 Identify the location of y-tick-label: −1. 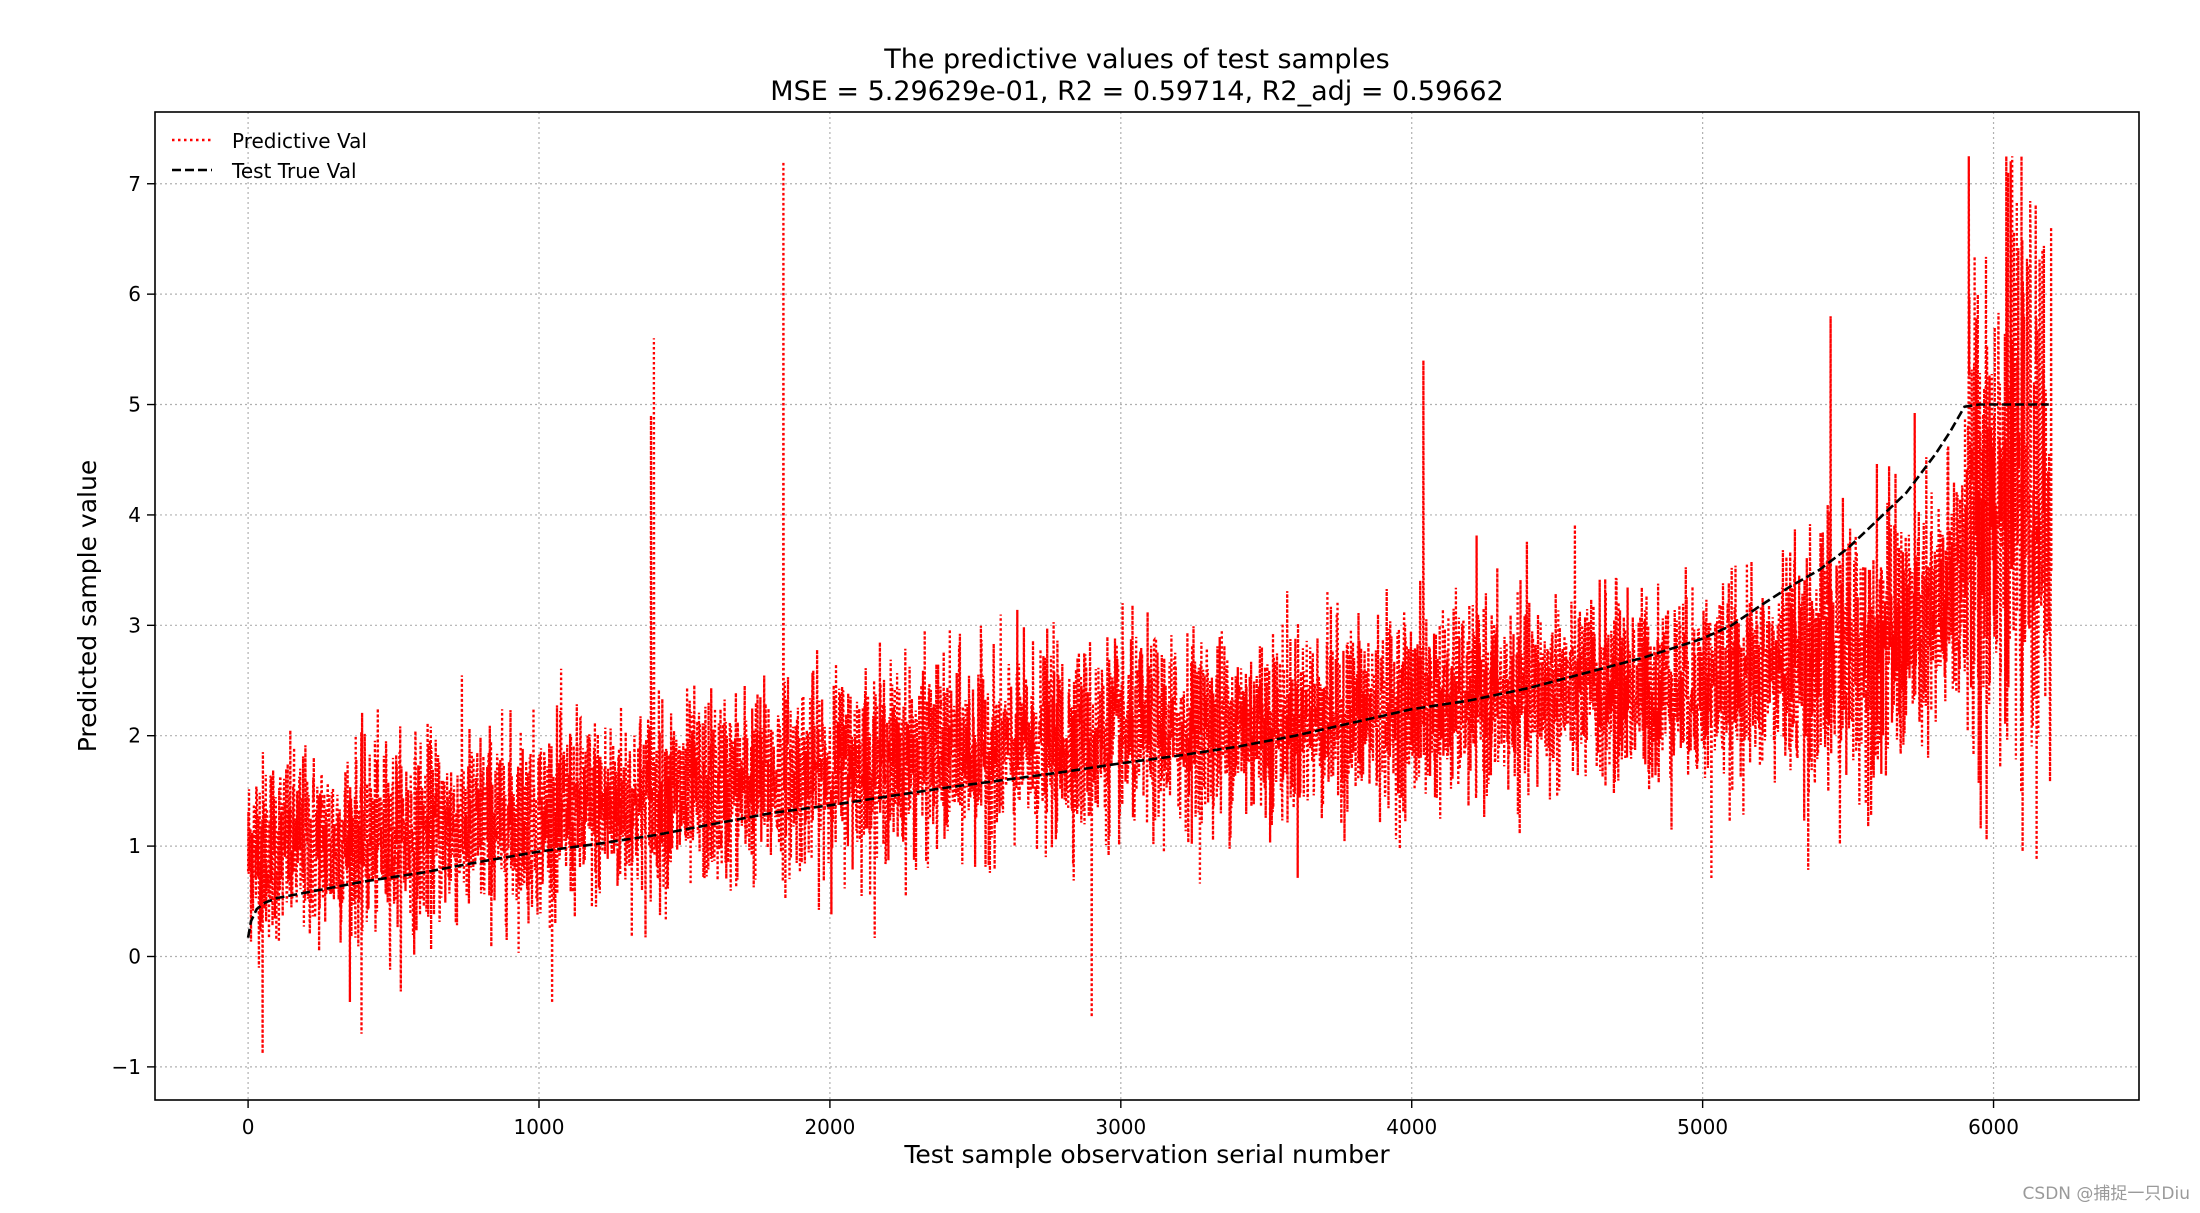
(126, 1067).